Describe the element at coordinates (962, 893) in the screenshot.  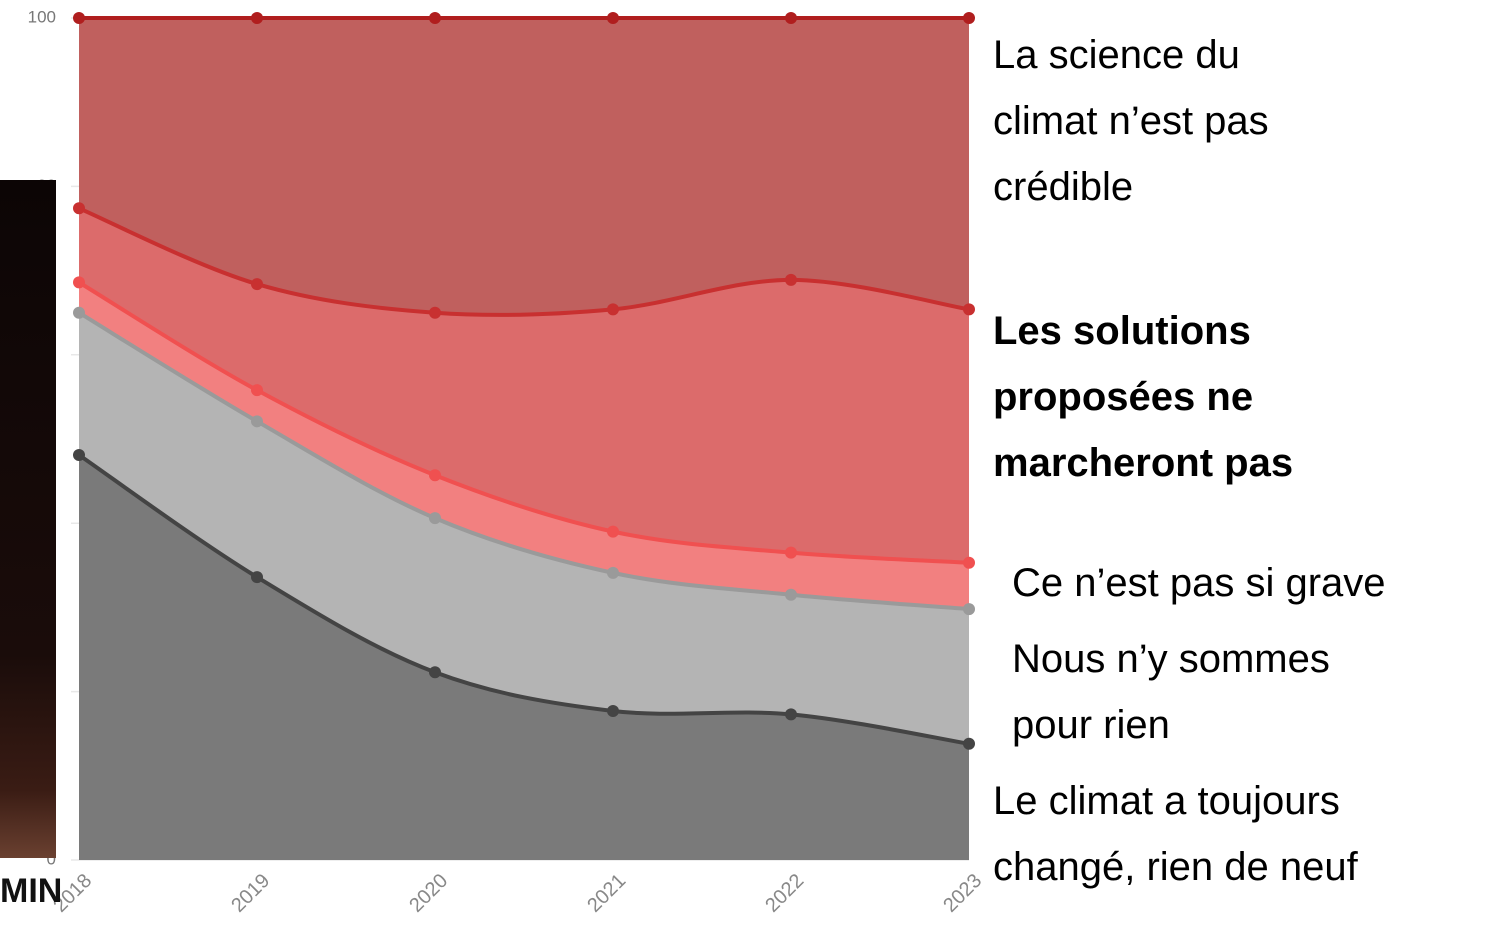
I see `x-tick-label: 2023` at that location.